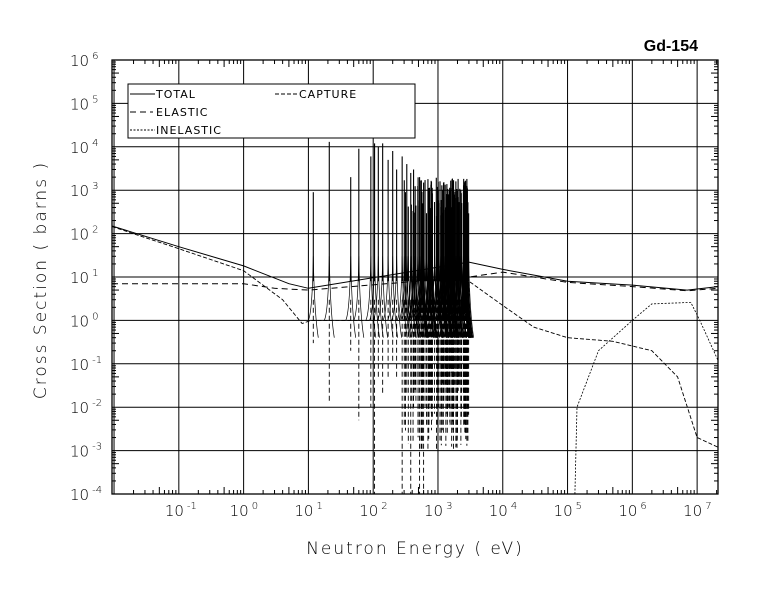 This screenshot has height=590, width=780. I want to click on y-tick-label: 10 3, so click(84, 190).